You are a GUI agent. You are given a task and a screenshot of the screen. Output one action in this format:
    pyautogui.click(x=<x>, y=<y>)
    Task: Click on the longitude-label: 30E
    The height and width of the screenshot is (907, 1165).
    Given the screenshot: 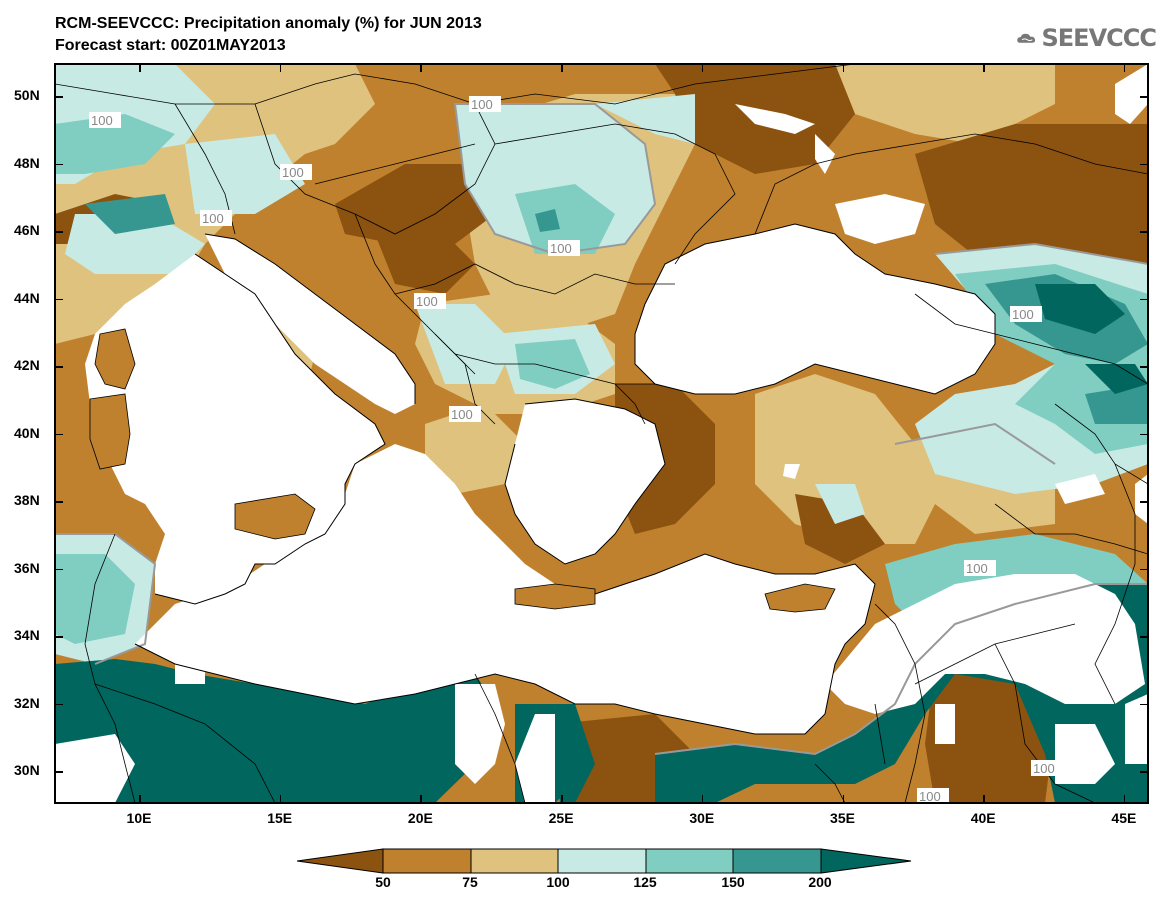 What is the action you would take?
    pyautogui.click(x=702, y=818)
    